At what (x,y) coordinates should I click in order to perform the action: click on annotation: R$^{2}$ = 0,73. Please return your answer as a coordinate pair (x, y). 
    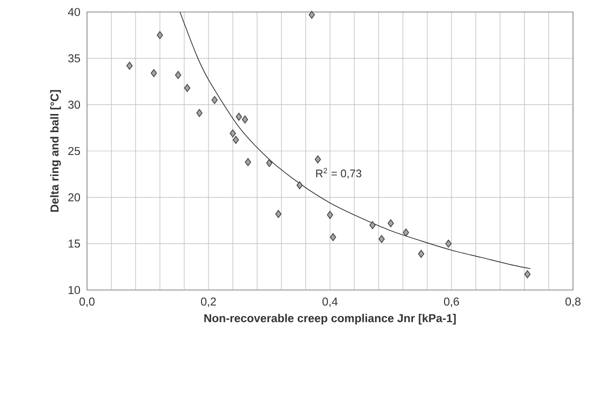
    Looking at the image, I should click on (339, 173).